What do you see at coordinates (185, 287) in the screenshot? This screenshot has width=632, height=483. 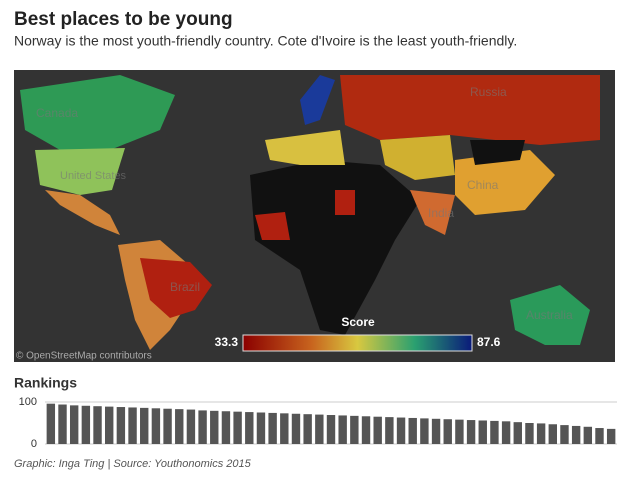 I see `map-label: Brazil` at bounding box center [185, 287].